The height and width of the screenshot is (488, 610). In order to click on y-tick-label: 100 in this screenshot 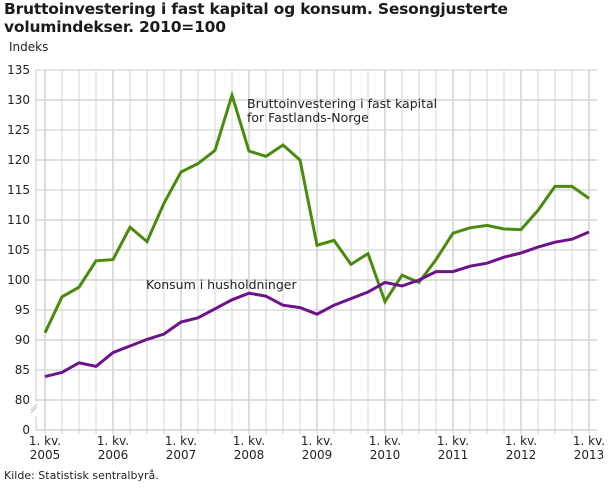, I will do `click(18, 280)`.